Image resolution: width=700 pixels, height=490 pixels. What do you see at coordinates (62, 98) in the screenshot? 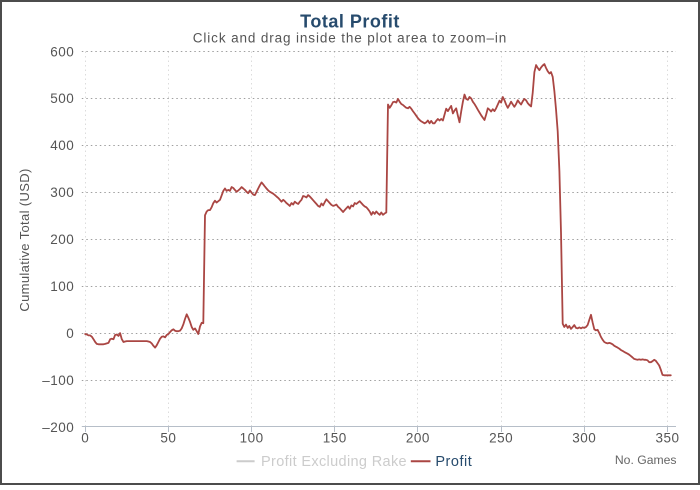
I see `svg-text: 500` at bounding box center [62, 98].